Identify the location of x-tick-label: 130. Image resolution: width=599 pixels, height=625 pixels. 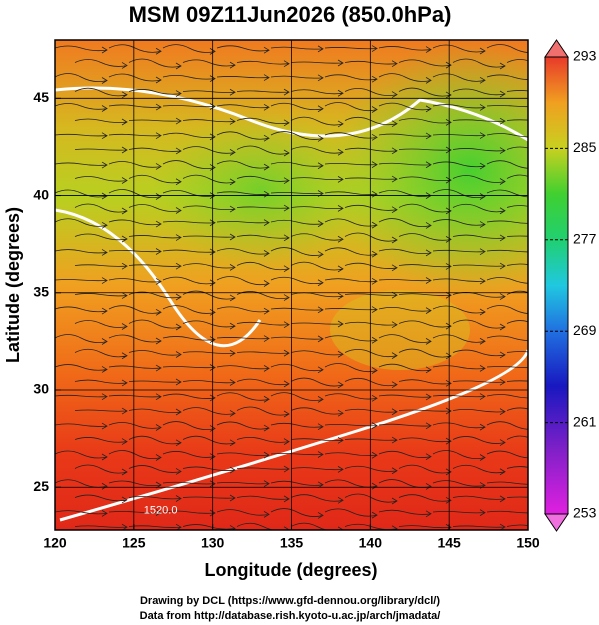
(213, 543).